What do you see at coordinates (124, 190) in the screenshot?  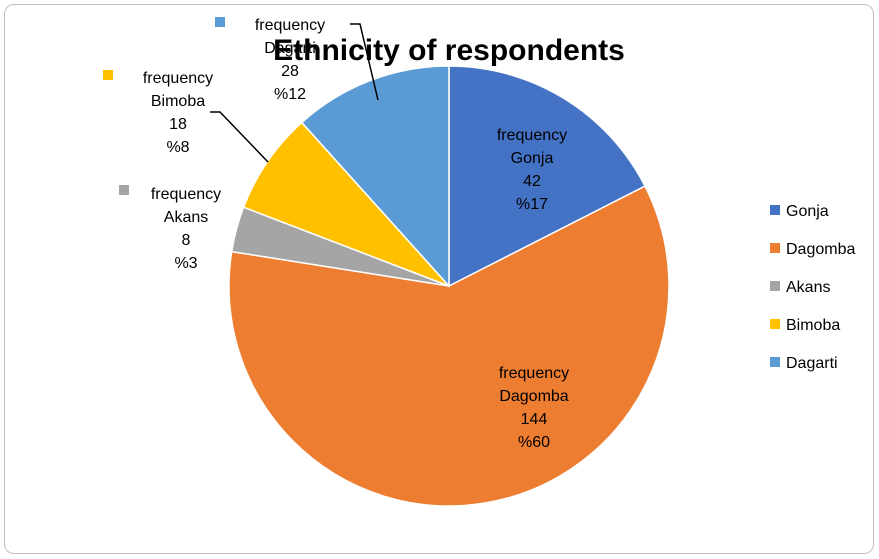 I see `label-swatch-akans` at bounding box center [124, 190].